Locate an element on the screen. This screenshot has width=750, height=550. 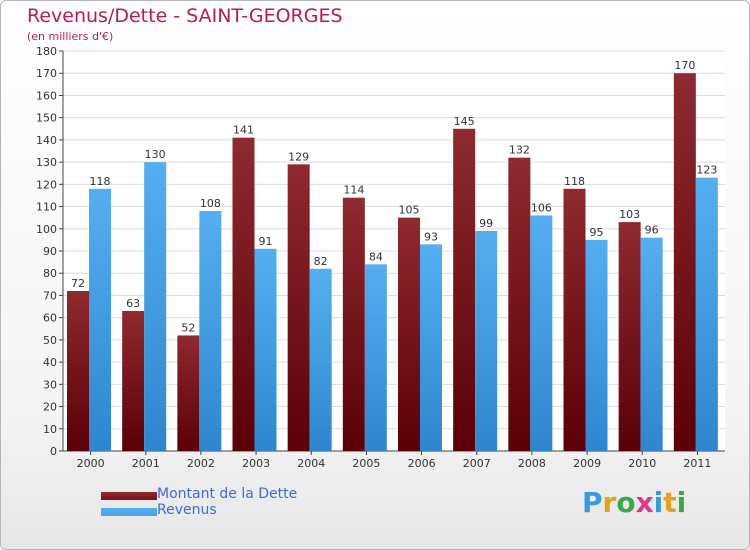
x-tick-label: 2000 is located at coordinates (91, 463).